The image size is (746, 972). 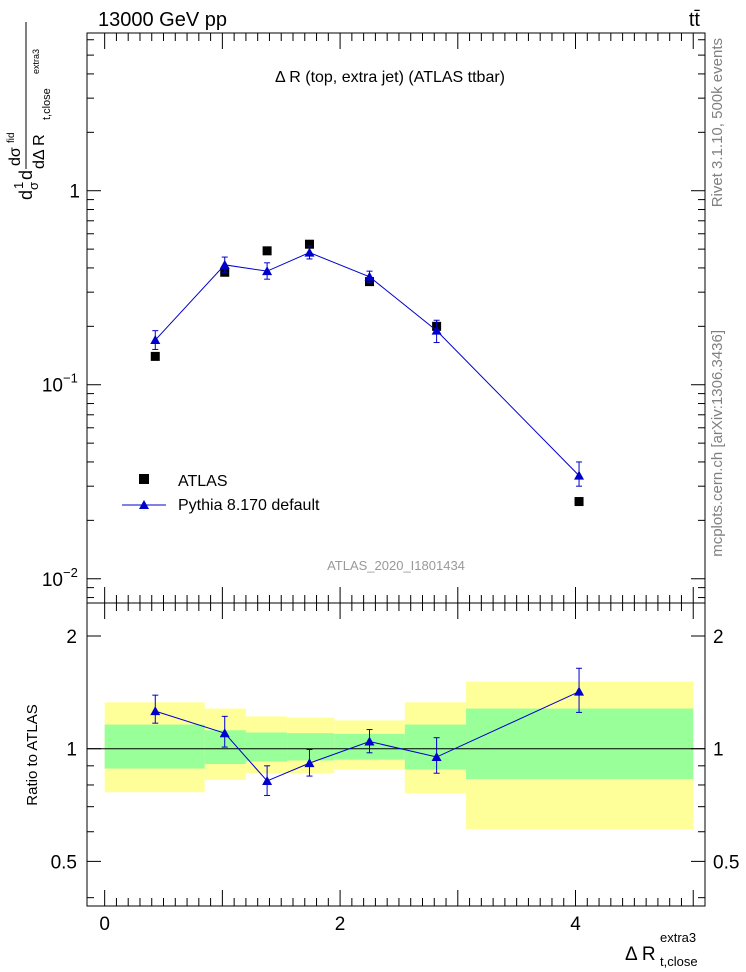 I want to click on xlabel-main: Δ R, so click(x=640, y=954).